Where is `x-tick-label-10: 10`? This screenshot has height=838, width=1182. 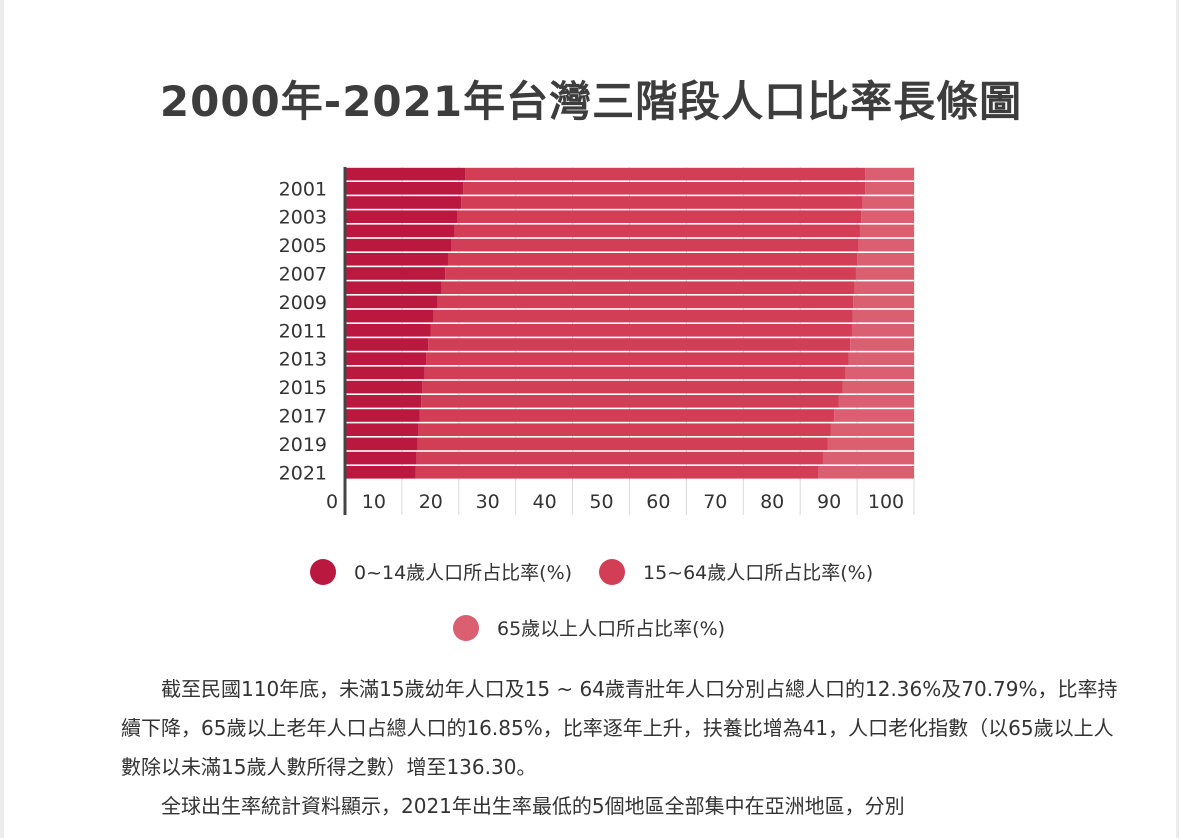 x-tick-label-10: 10 is located at coordinates (374, 502).